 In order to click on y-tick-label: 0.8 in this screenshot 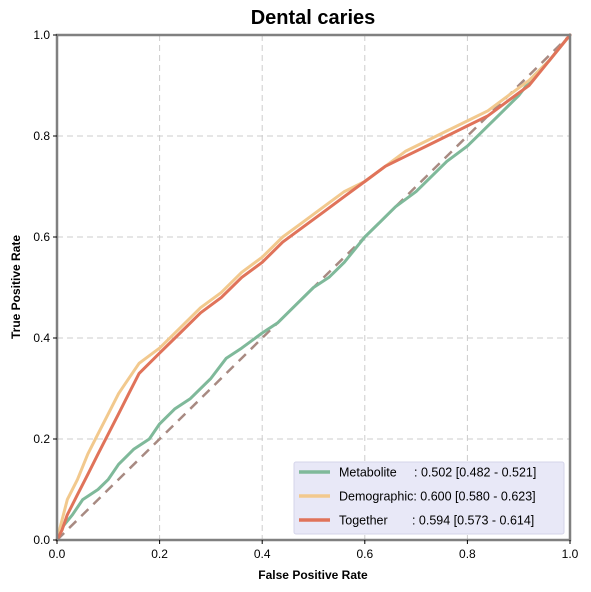, I will do `click(41, 136)`.